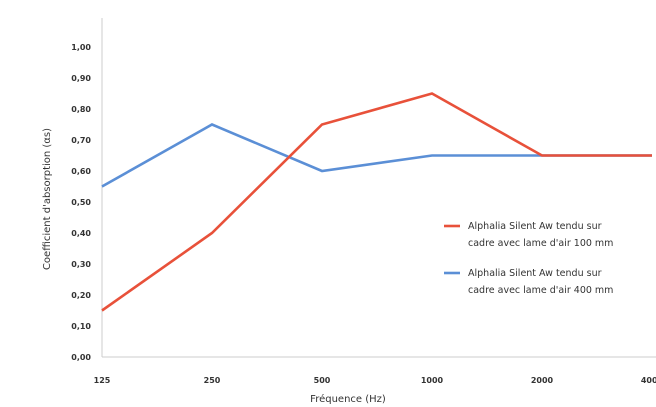 This screenshot has height=407, width=656. Describe the element at coordinates (535, 226) in the screenshot. I see `legend-label-1: Alphalia Silent Aw tendu sur` at that location.